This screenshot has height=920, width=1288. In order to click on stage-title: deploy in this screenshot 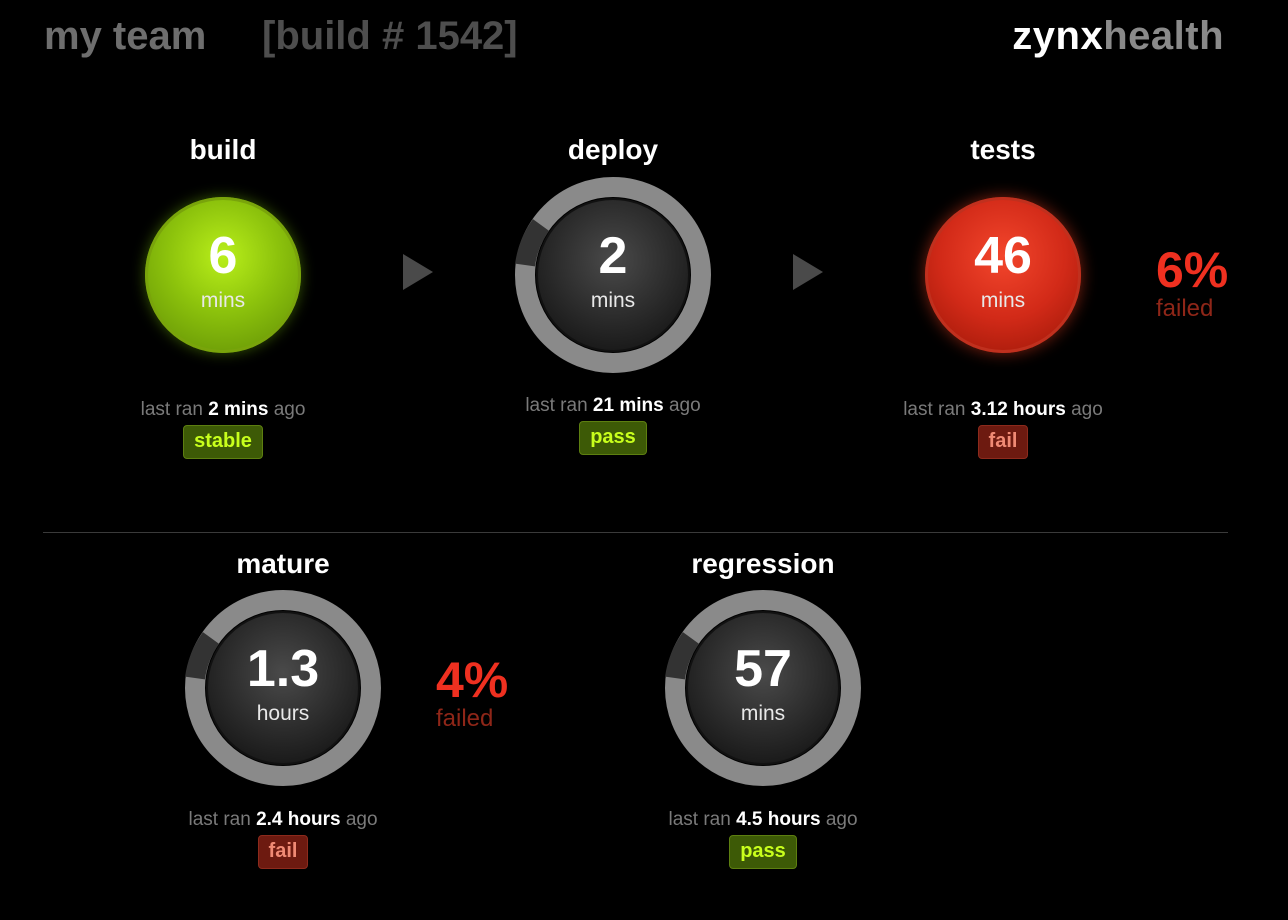, I will do `click(613, 149)`.